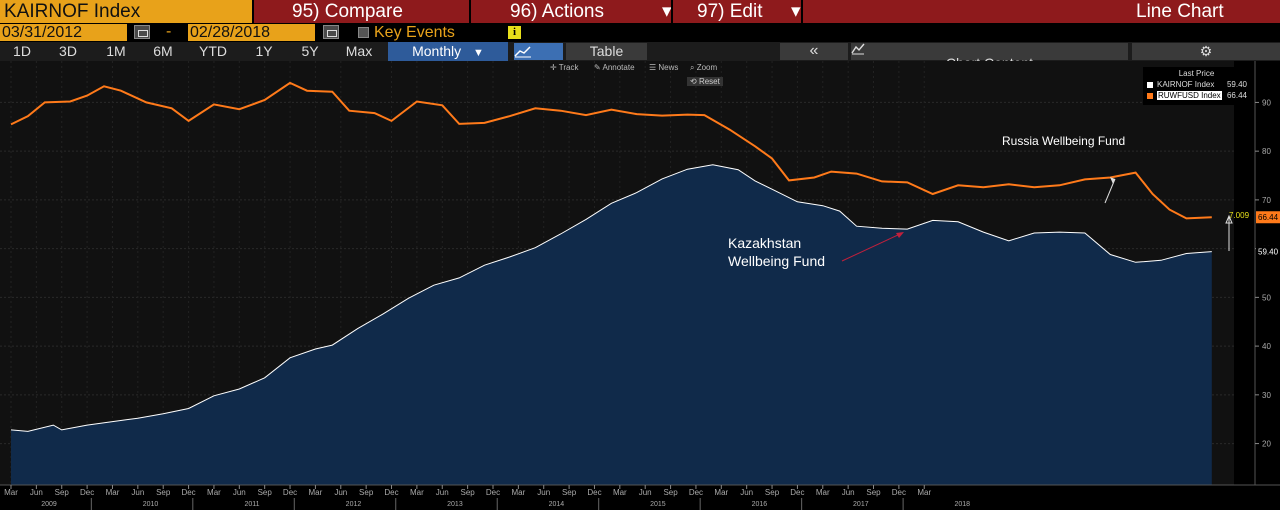 The width and height of the screenshot is (1280, 510). Describe the element at coordinates (1266, 444) in the screenshot. I see `y-tick-label: 20` at that location.